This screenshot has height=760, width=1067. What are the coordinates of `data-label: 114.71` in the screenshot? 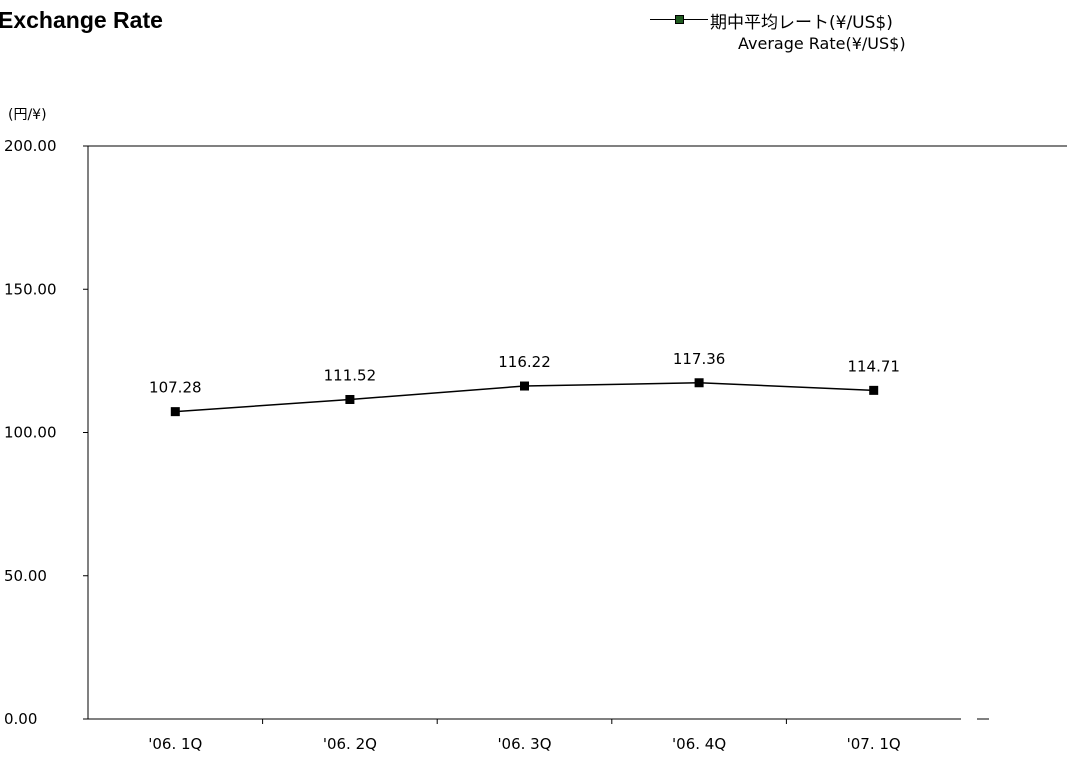 It's located at (873, 366).